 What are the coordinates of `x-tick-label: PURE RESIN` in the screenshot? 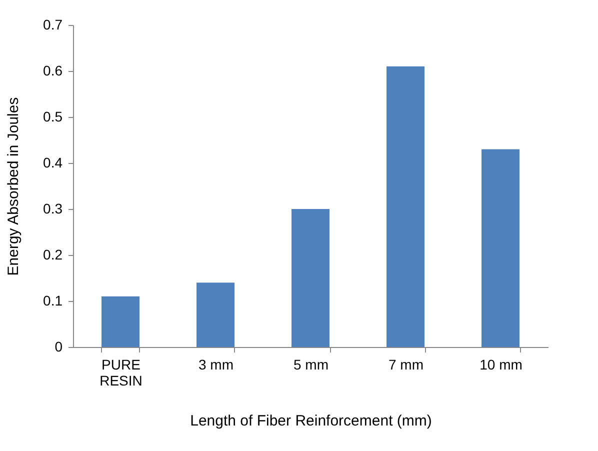 It's located at (121, 372).